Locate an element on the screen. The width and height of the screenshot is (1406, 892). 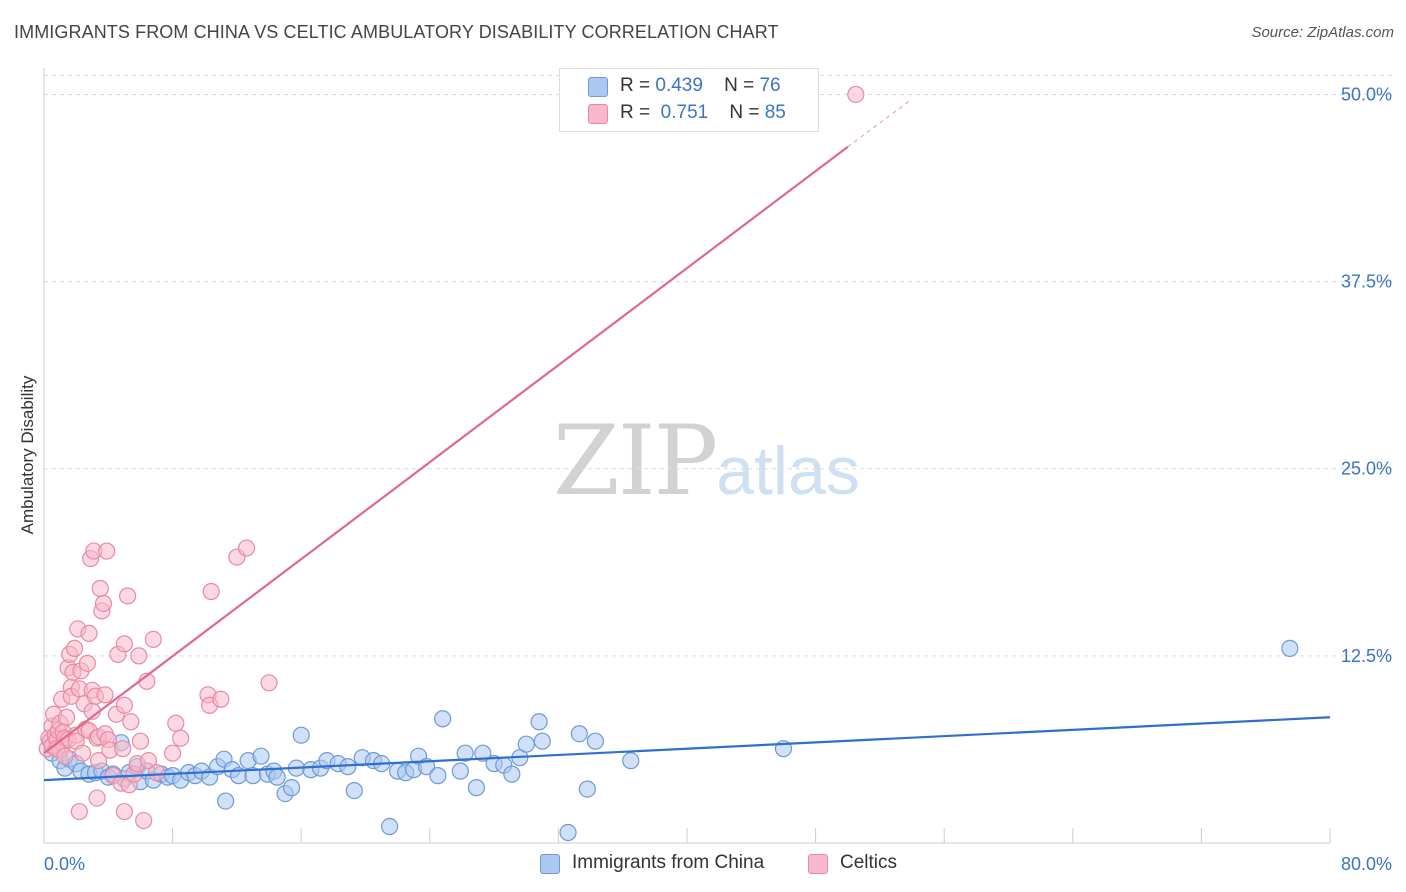
bottom-legend-label-china: Immigrants from China is located at coordinates (668, 862).